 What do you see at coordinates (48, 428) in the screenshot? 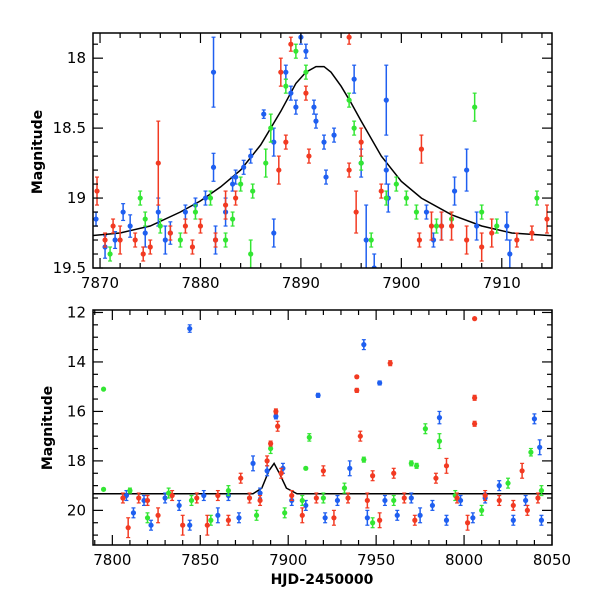
I see `bottom-y-axis-label: Magnitude` at bounding box center [48, 428].